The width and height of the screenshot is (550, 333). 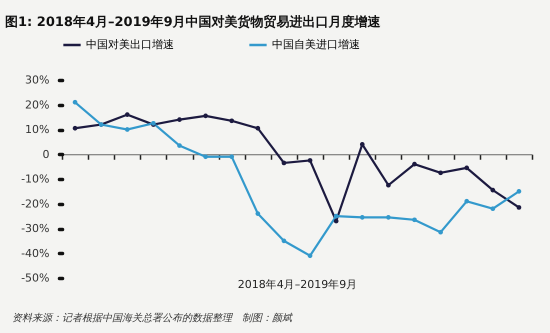 What do you see at coordinates (46, 154) in the screenshot?
I see `y-tick-label: 0` at bounding box center [46, 154].